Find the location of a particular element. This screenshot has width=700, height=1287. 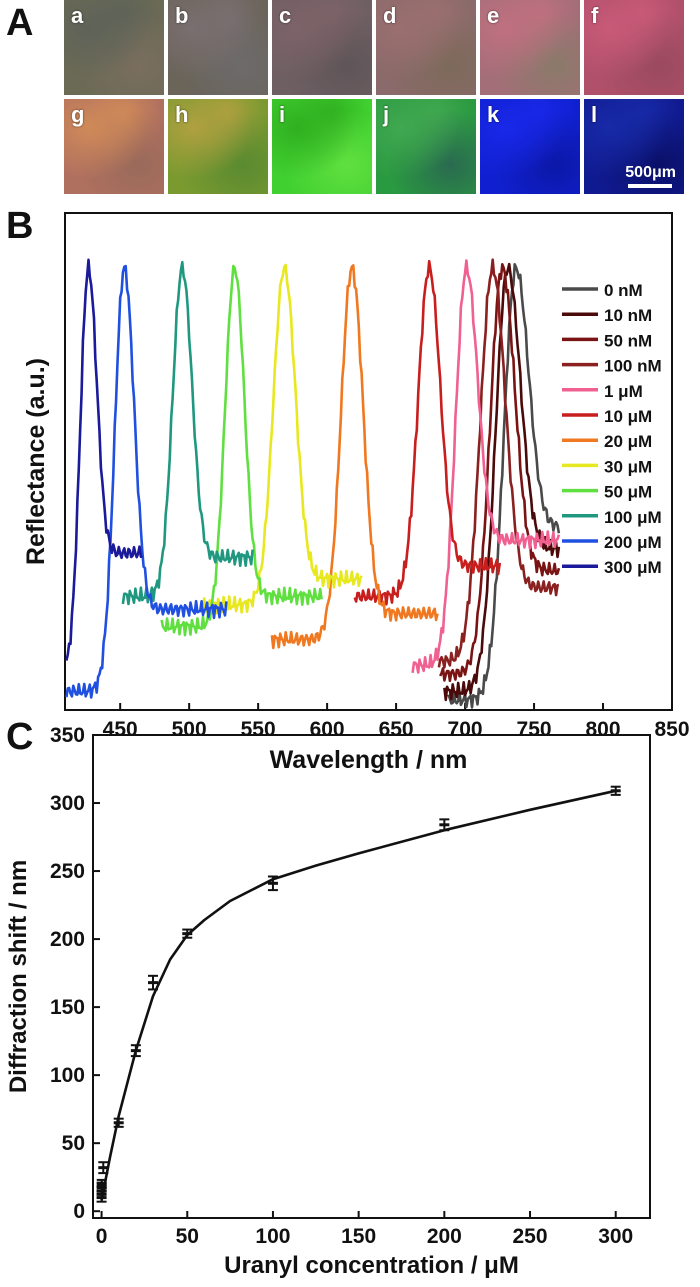

photo-tile-i: i is located at coordinates (322, 146).